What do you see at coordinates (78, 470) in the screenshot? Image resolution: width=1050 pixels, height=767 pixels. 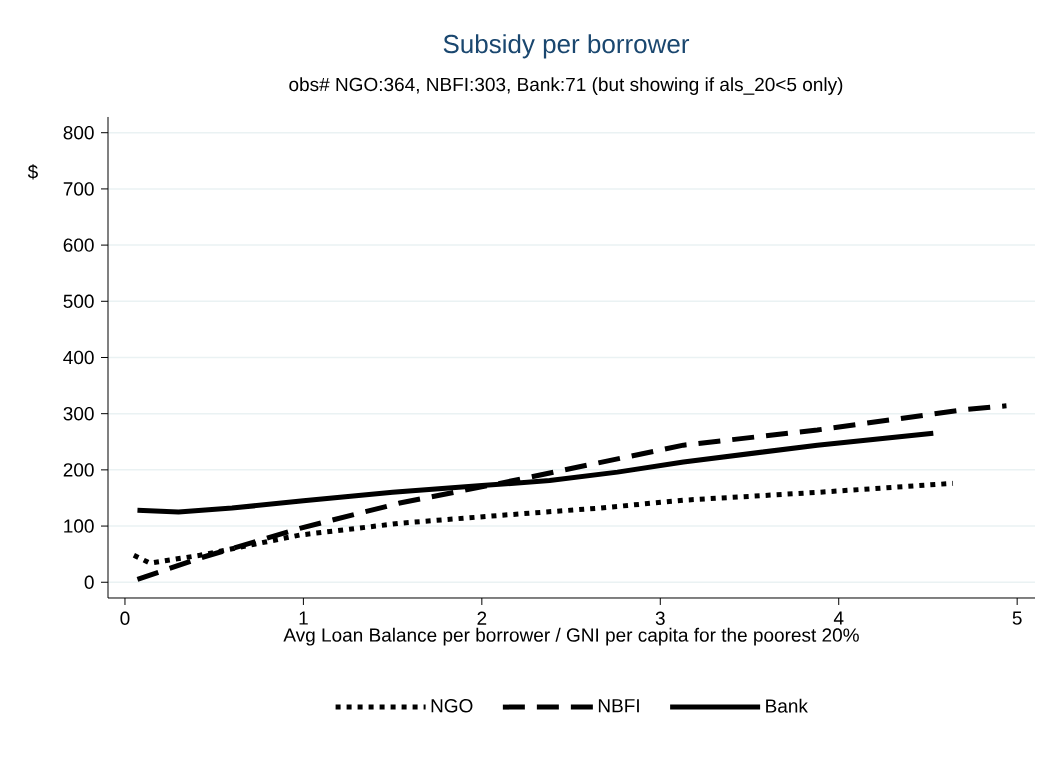 I see `y-tick-label: 200` at bounding box center [78, 470].